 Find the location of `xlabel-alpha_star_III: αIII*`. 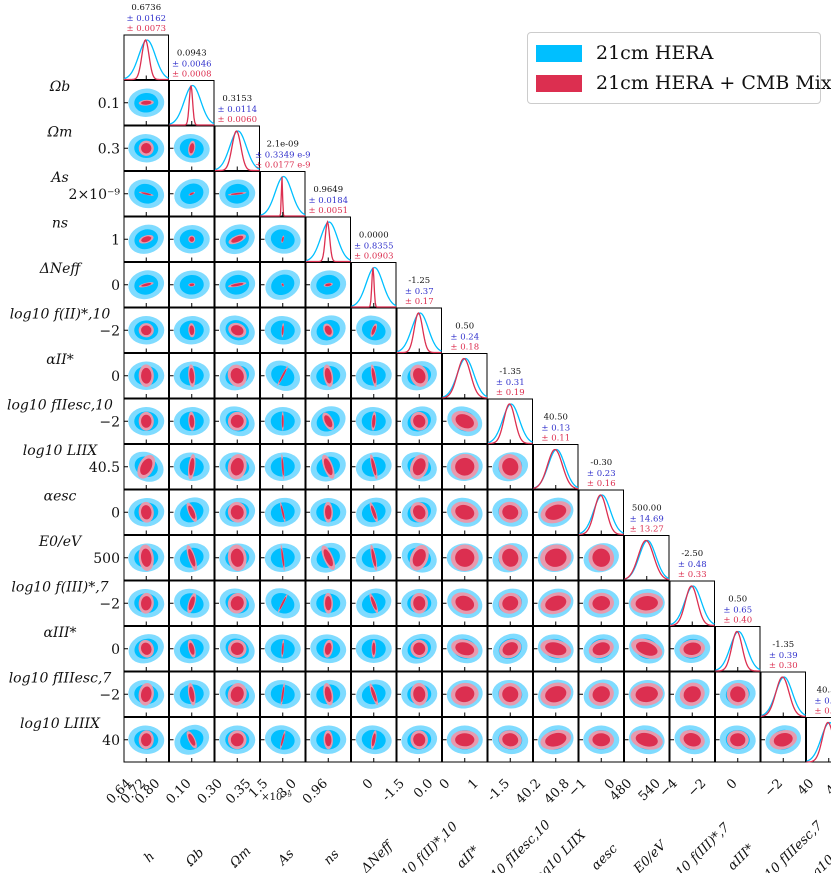

xlabel-alpha_star_III: αIII* is located at coordinates (741, 857).